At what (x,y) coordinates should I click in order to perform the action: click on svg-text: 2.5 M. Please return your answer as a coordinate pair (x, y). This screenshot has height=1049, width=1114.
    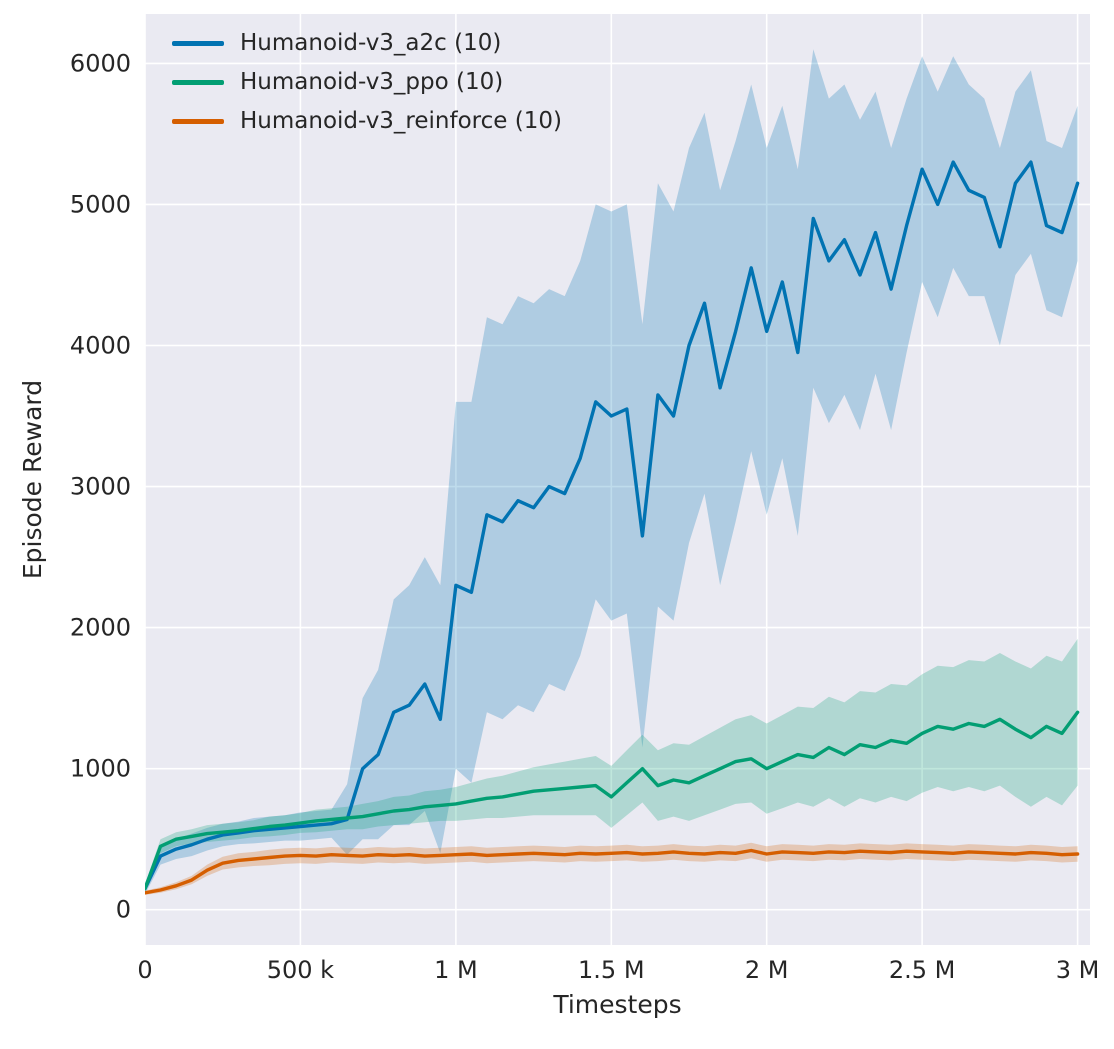
    Looking at the image, I should click on (922, 970).